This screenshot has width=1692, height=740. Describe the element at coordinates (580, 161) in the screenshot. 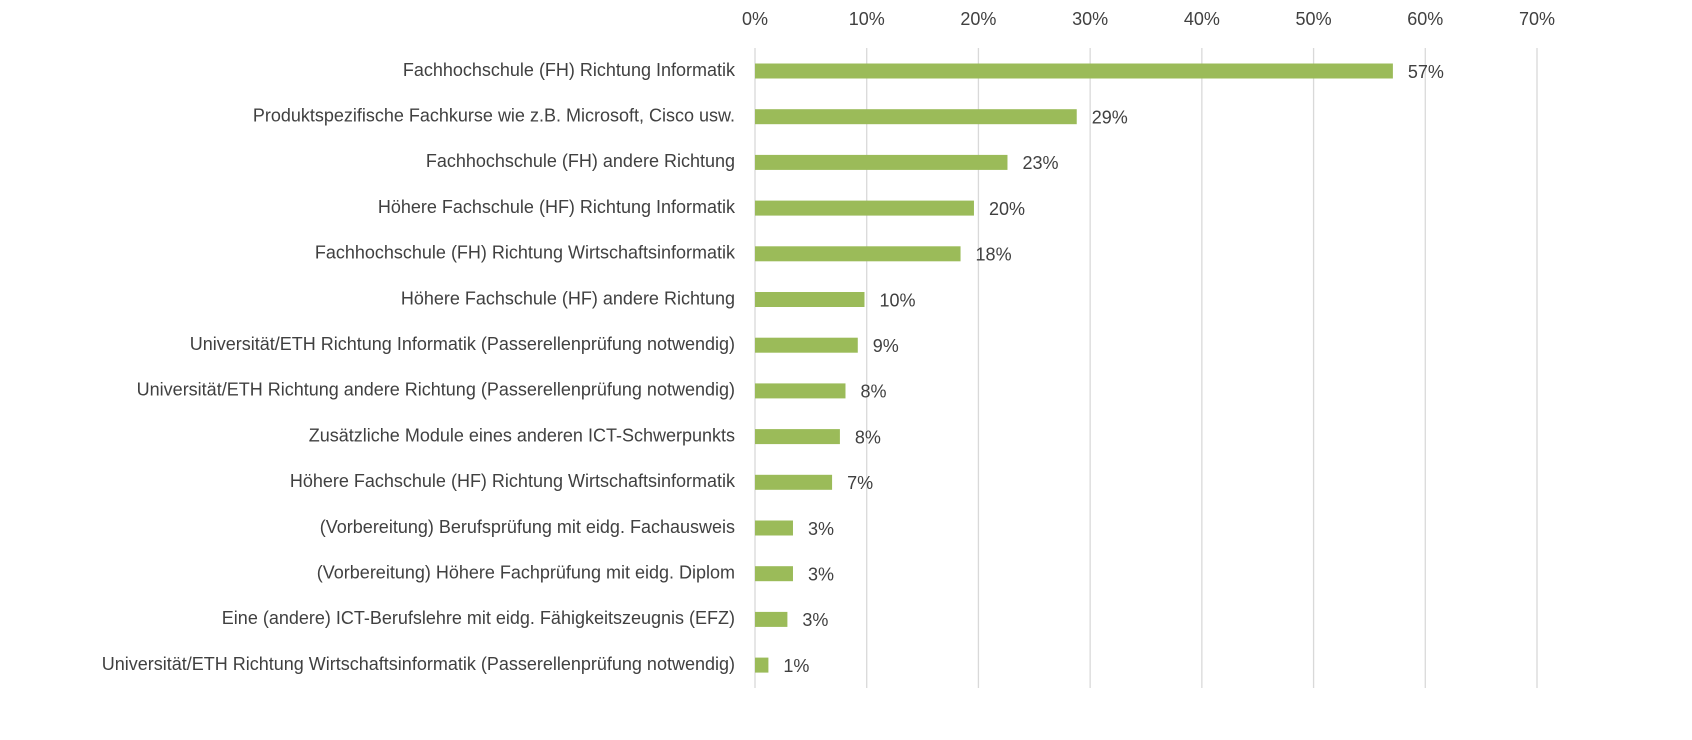

I see `y-tick-label: Fachhochschule (FH) andere Richtung` at that location.